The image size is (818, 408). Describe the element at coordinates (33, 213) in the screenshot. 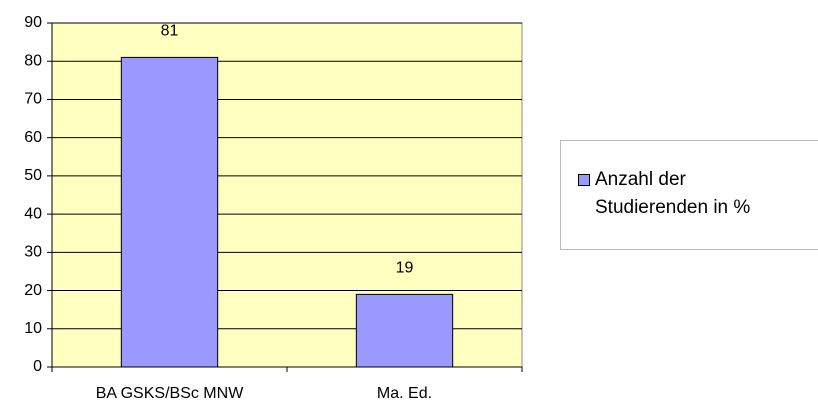

I see `y-tick-label: 40` at that location.